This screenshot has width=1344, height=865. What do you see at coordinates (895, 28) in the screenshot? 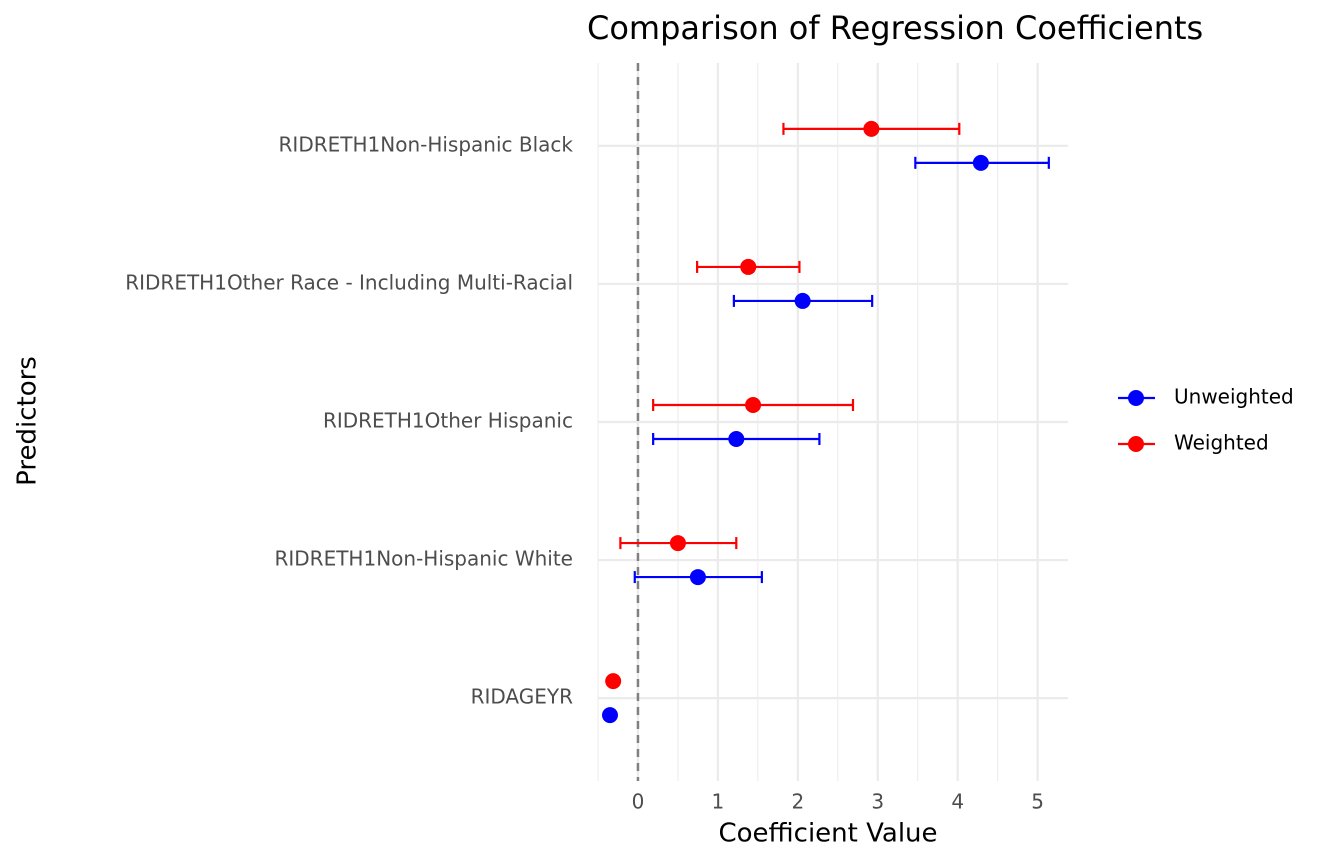
I see `chart-title: Comparison of Regression Coefficients` at bounding box center [895, 28].